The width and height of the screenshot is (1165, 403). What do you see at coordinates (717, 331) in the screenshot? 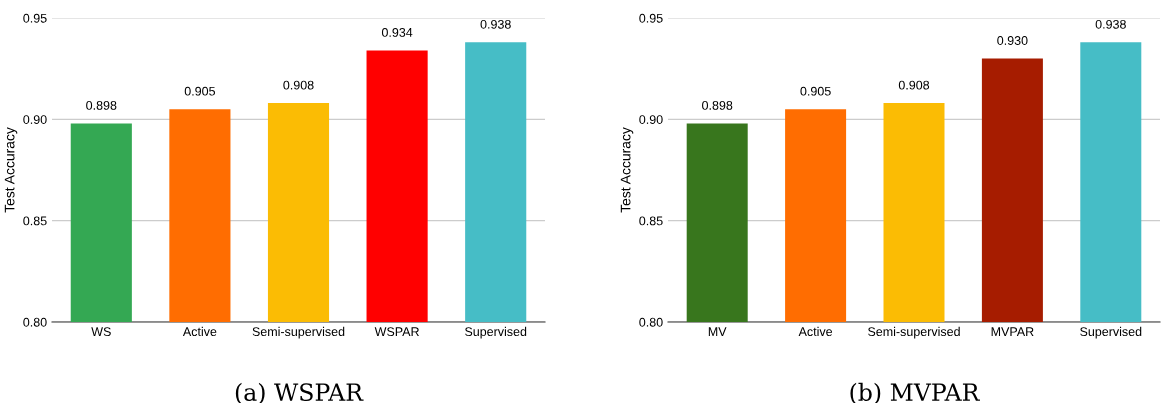
I see `x-tick-label: MV` at bounding box center [717, 331].